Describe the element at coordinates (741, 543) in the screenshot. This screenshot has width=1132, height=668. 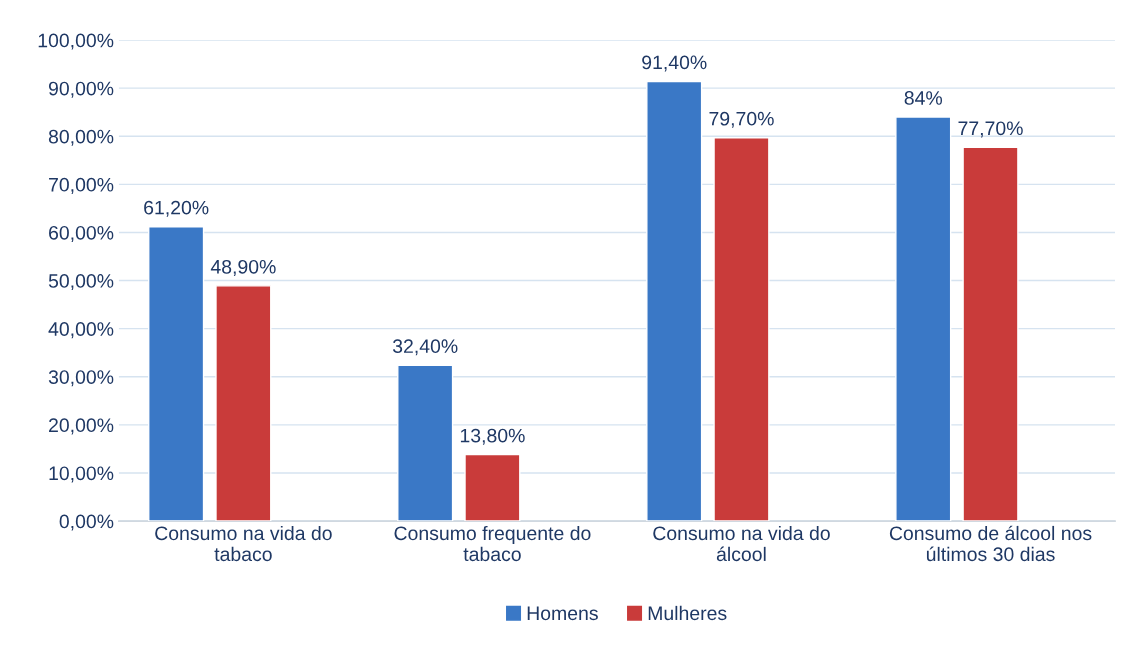
I see `x-tick-label: Consumo na vida do álcool` at that location.